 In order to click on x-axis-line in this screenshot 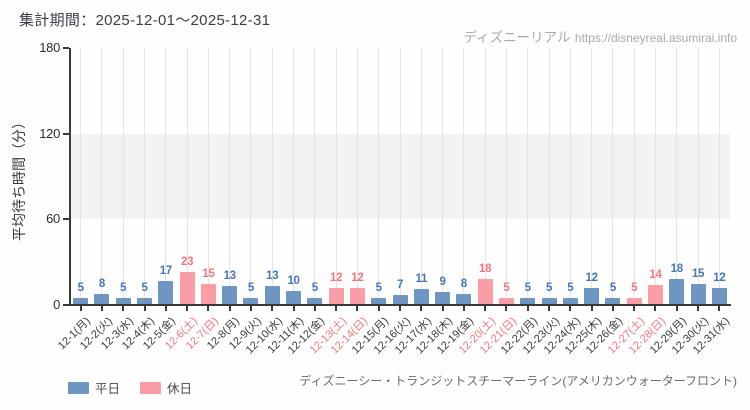, I will do `click(399, 305)`.